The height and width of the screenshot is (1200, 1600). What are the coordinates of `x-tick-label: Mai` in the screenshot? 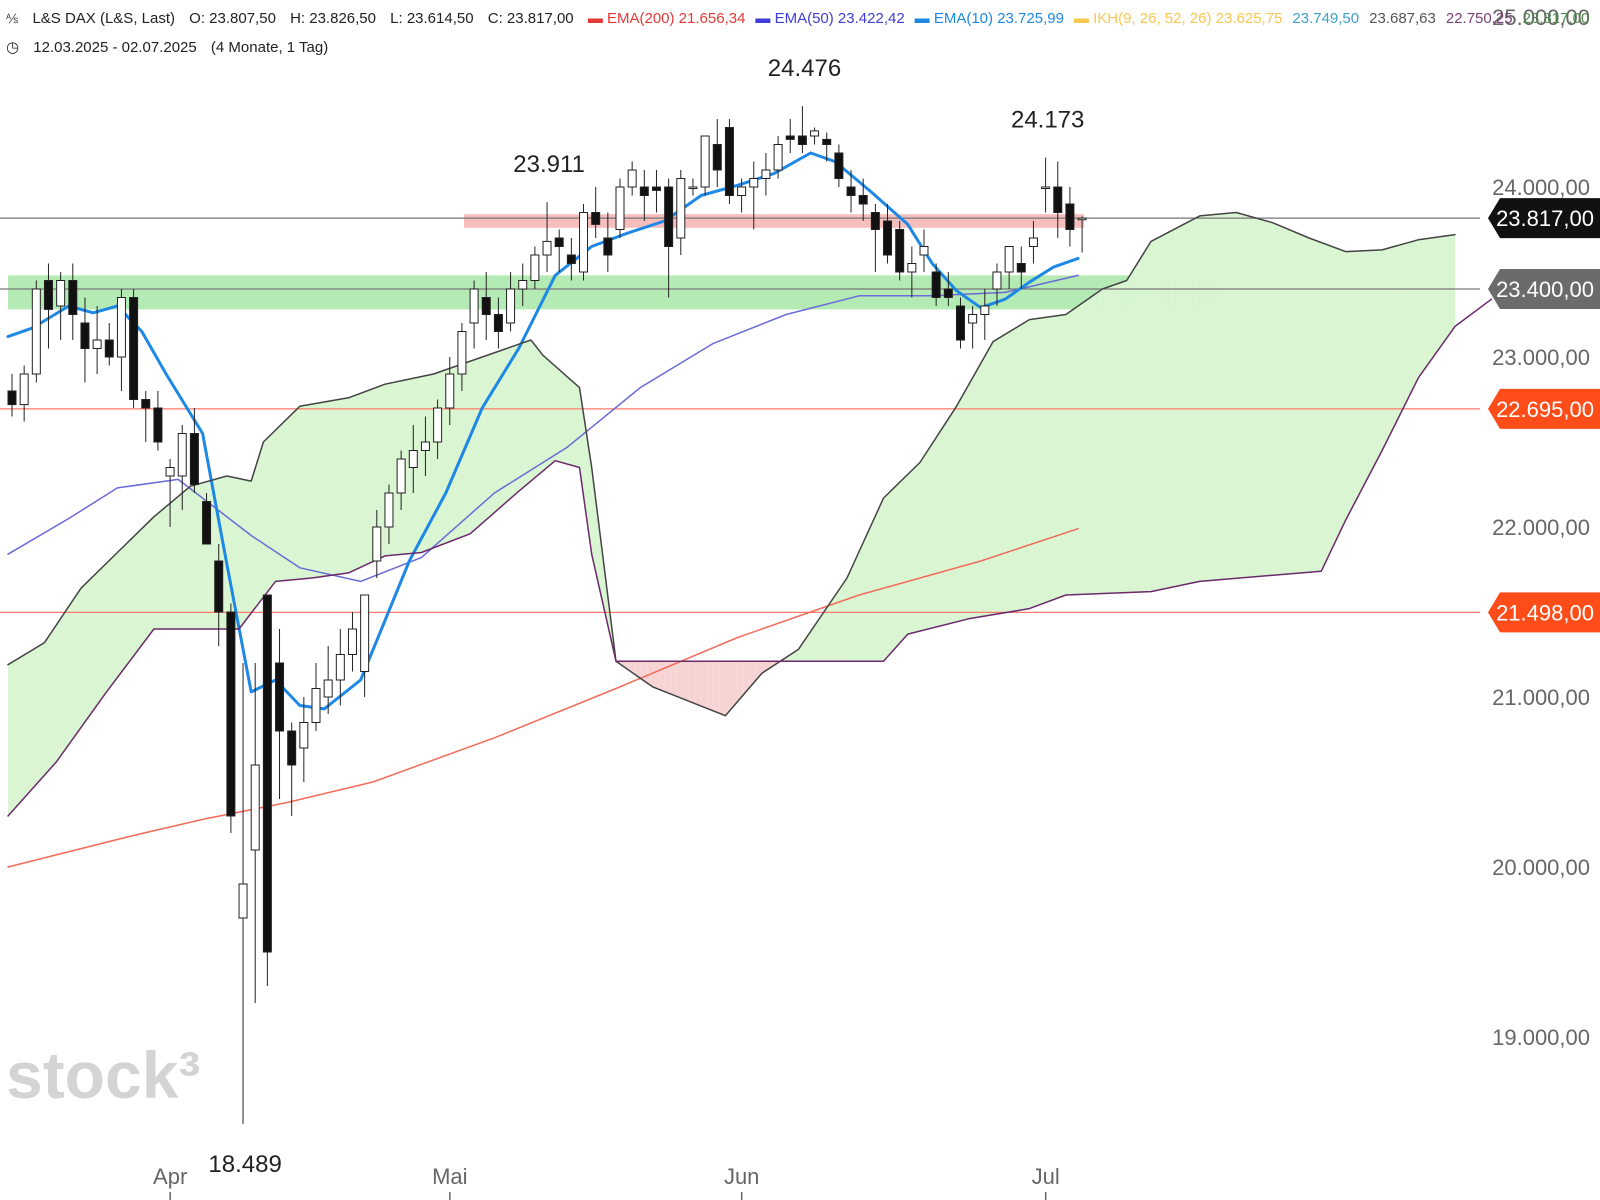 It's located at (449, 1176).